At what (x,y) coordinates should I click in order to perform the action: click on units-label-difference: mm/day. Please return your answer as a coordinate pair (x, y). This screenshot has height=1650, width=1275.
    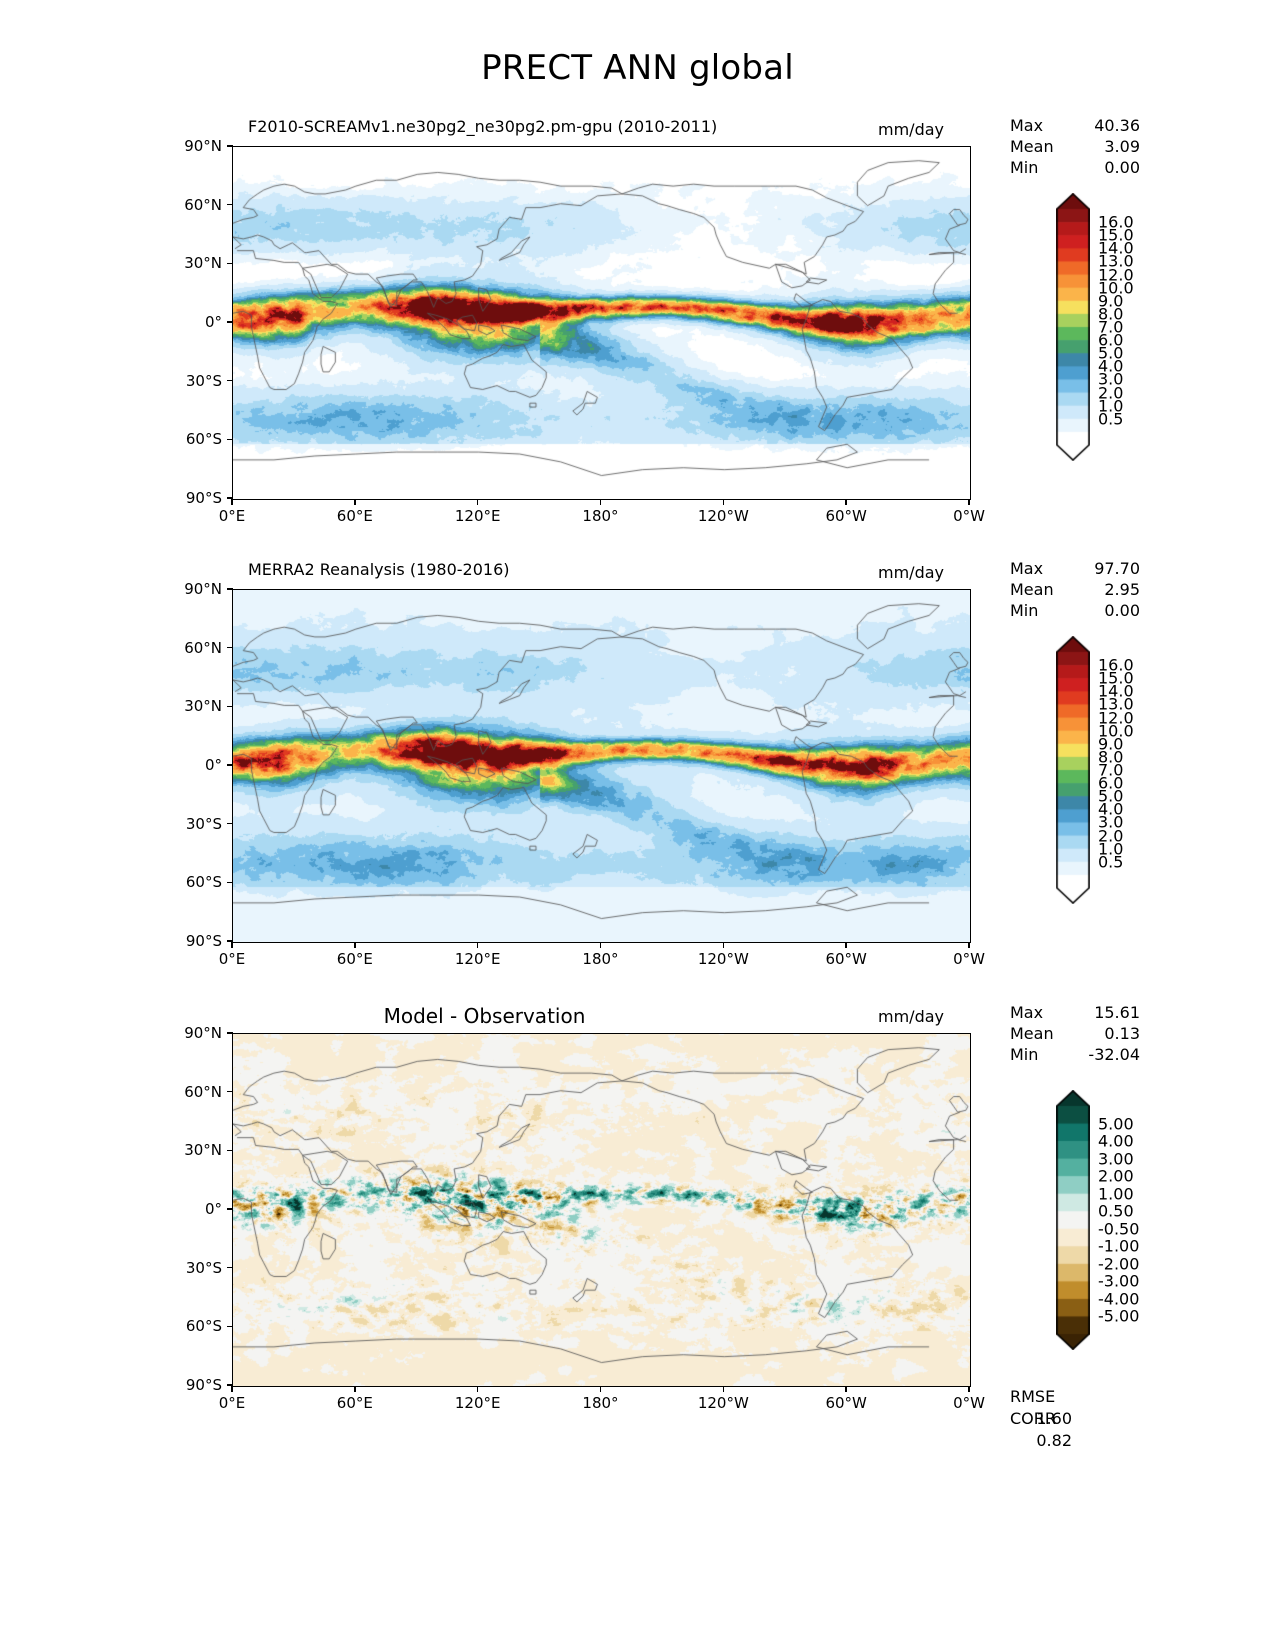
    Looking at the image, I should click on (911, 1016).